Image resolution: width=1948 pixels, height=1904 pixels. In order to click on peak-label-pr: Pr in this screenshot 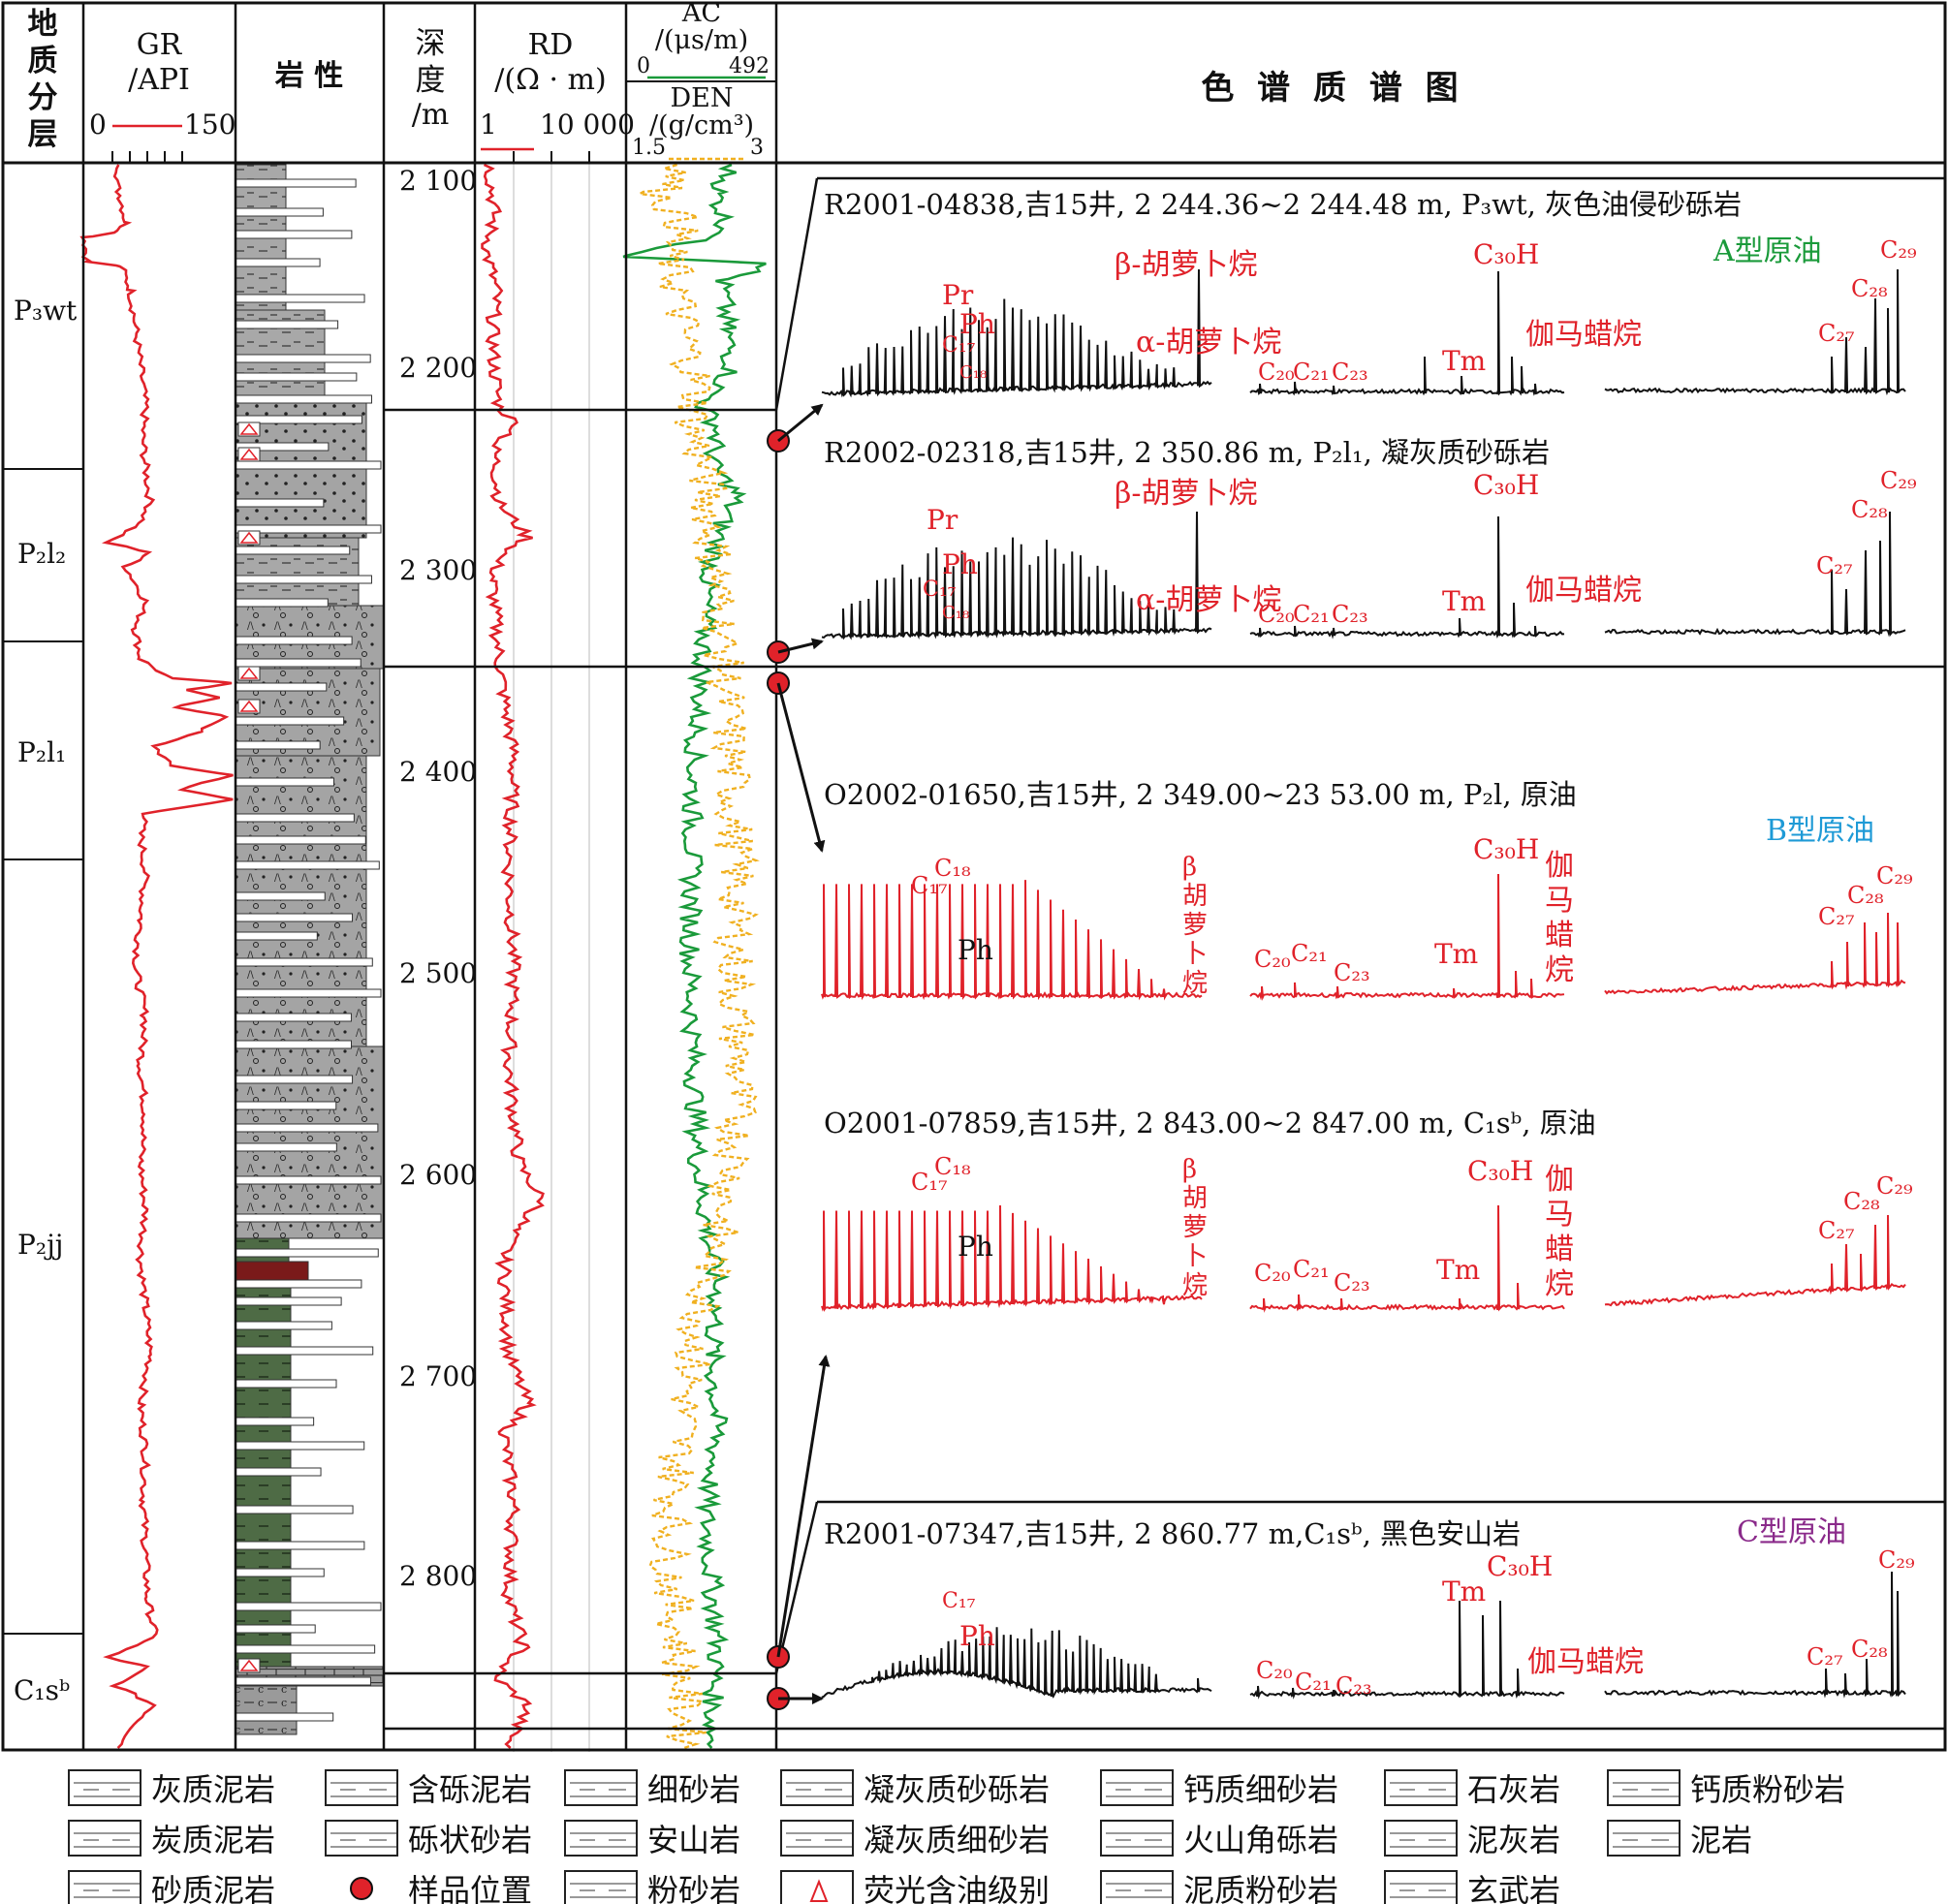, I will do `click(958, 295)`.